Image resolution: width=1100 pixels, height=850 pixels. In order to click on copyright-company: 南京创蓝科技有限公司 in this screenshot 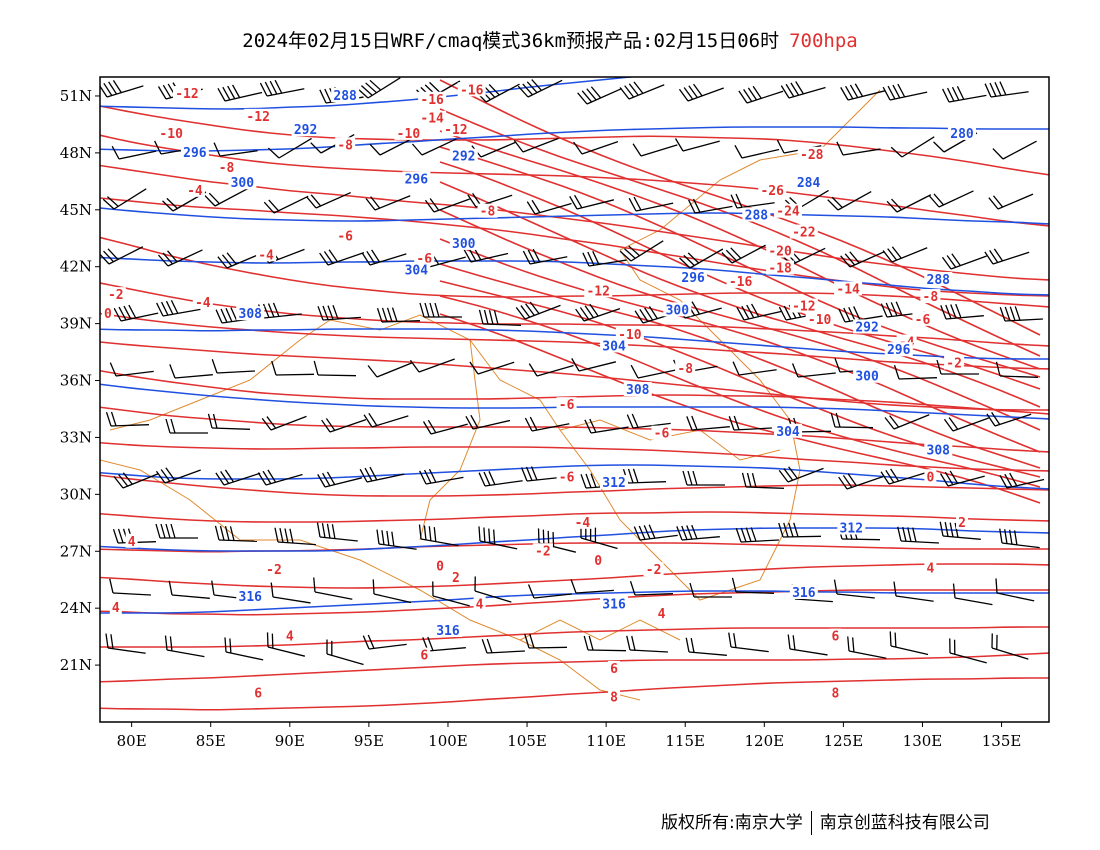, I will do `click(904, 823)`.